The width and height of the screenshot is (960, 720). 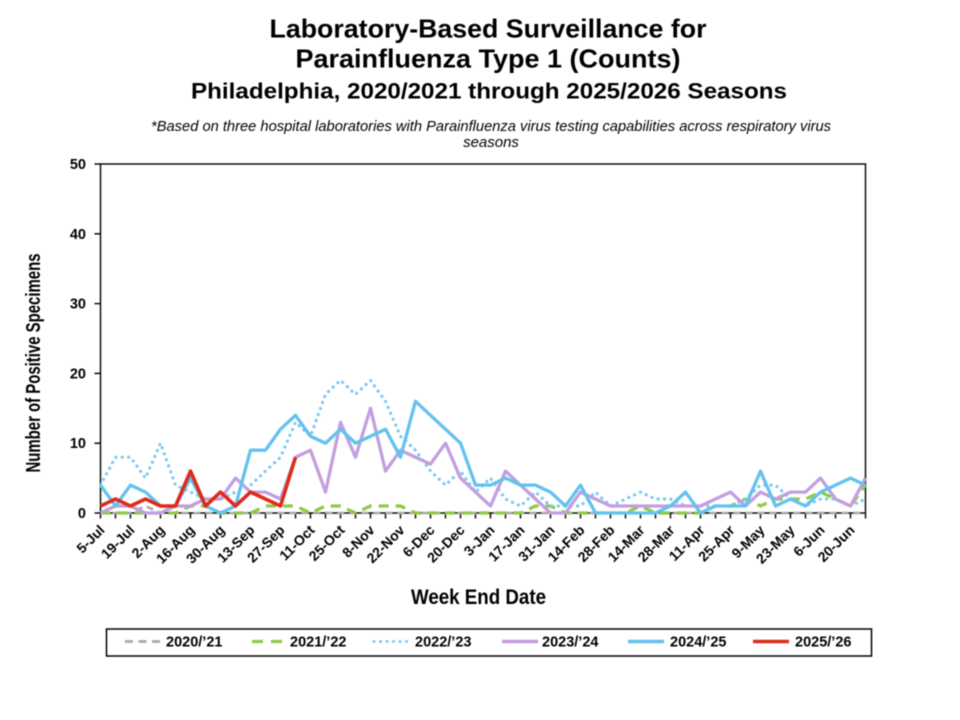 What do you see at coordinates (78, 235) in the screenshot?
I see `svg-text: 40` at bounding box center [78, 235].